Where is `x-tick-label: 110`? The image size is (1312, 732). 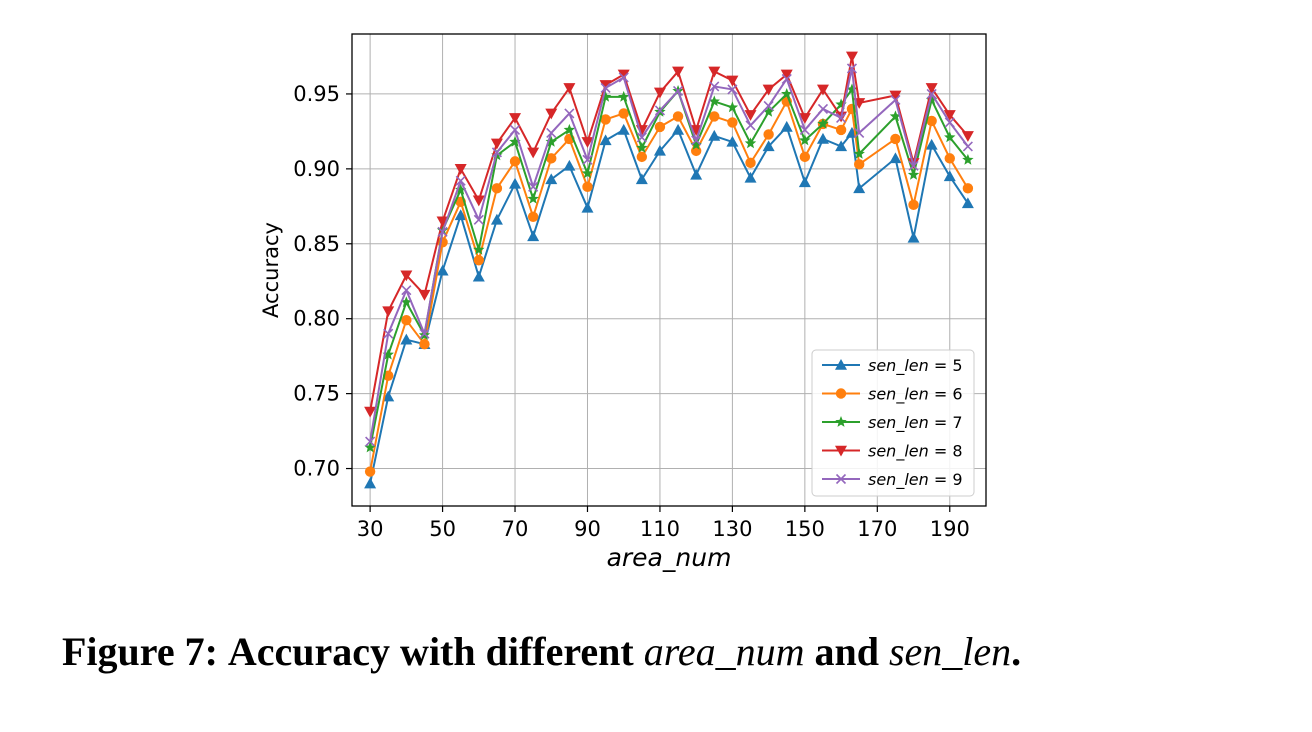 x-tick-label: 110 is located at coordinates (660, 529).